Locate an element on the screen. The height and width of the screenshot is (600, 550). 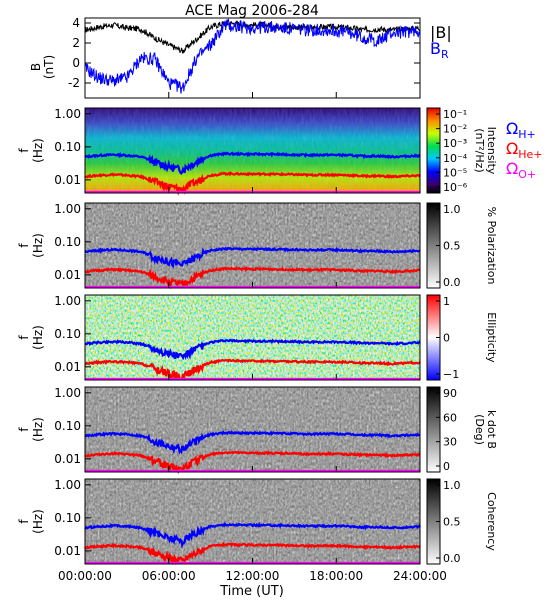
panel-b-y-tick-label: -2 is located at coordinates (74, 83).